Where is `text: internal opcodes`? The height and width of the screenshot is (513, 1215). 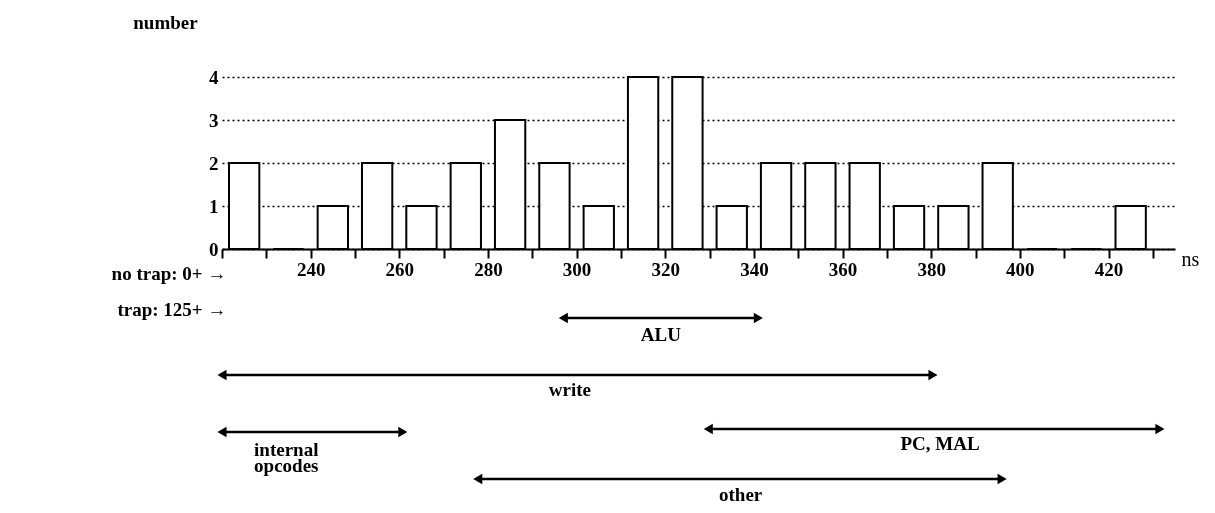 text: internal opcodes is located at coordinates (286, 457).